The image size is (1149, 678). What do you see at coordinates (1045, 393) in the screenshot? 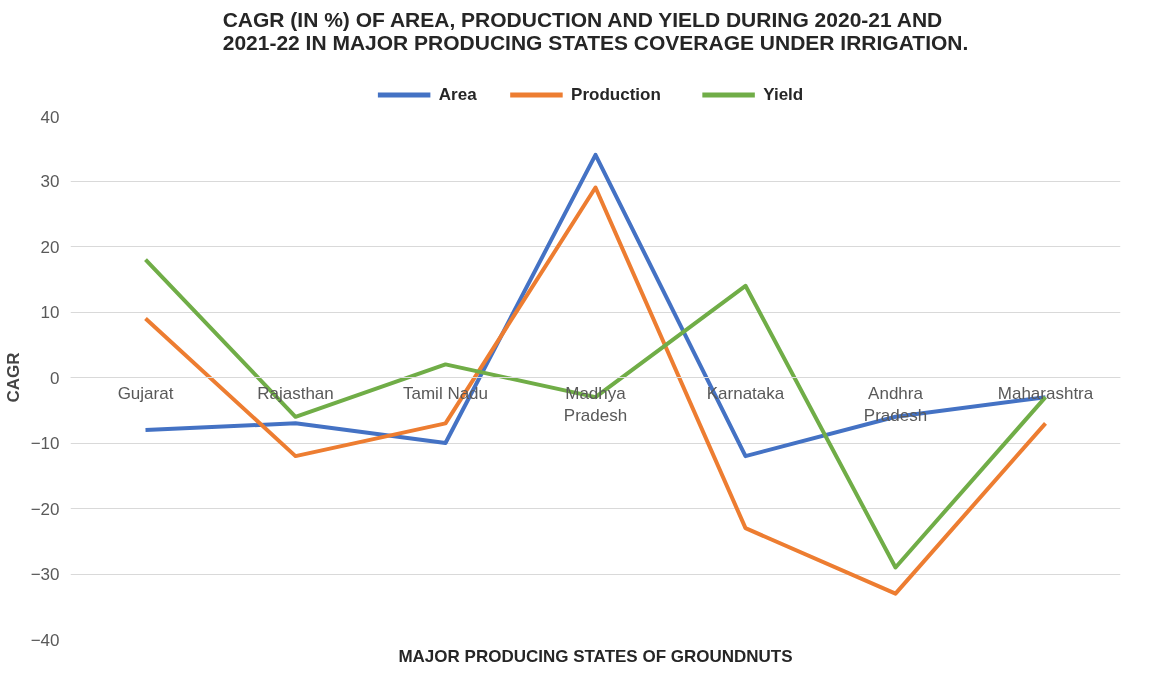
I see `x-tick-label: Maharashtra` at bounding box center [1045, 393].